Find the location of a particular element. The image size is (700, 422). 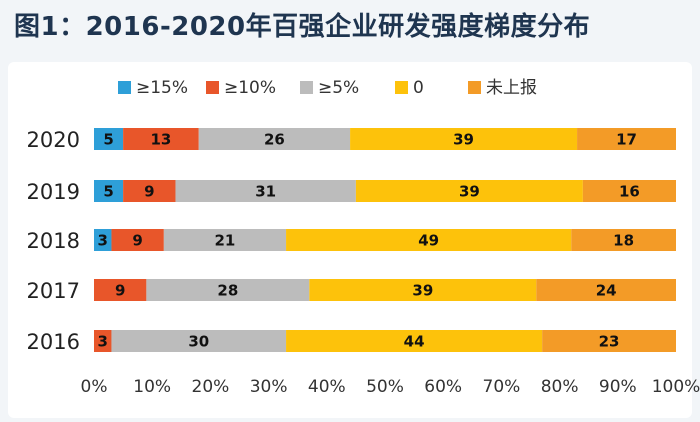

data-label-2017-series-4: 24 is located at coordinates (606, 291).